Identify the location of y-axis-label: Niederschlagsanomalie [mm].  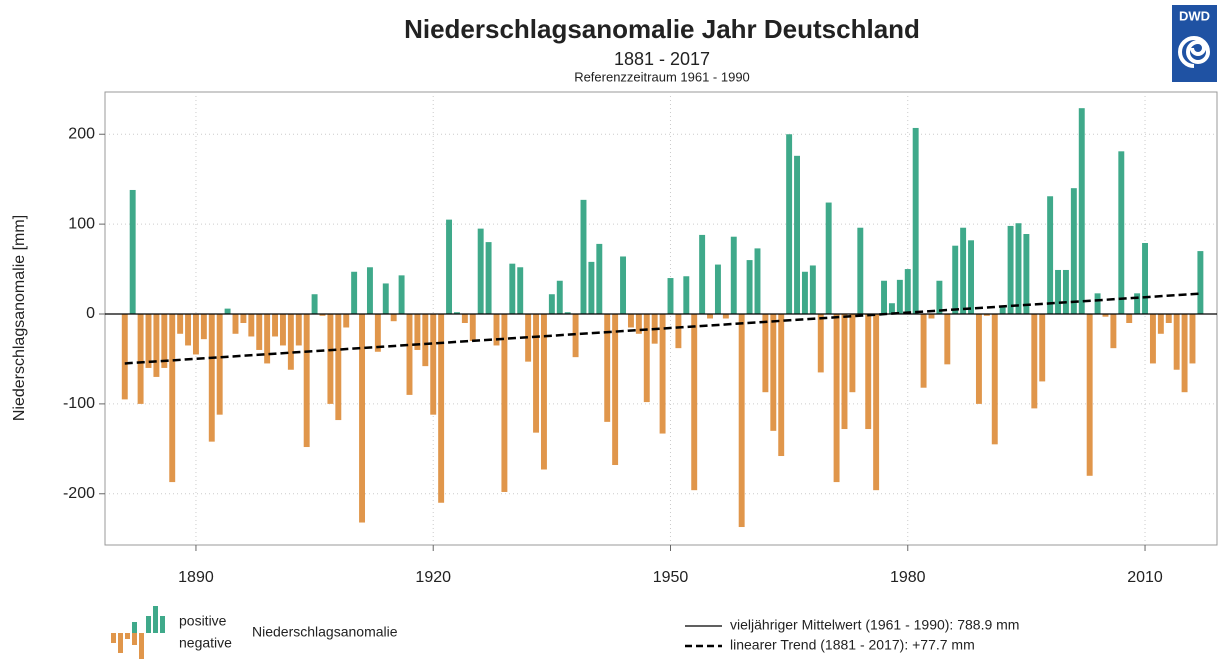
(19, 318).